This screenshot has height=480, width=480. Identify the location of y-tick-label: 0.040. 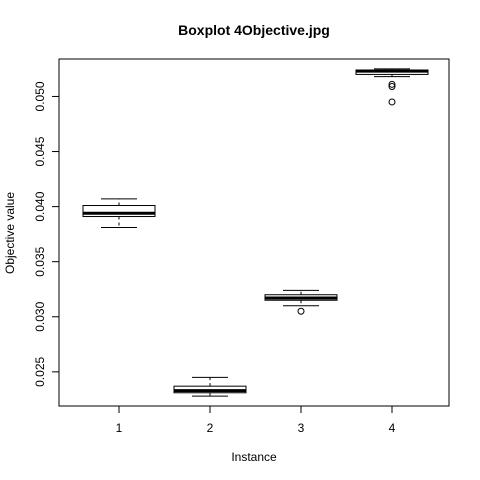
(40, 206).